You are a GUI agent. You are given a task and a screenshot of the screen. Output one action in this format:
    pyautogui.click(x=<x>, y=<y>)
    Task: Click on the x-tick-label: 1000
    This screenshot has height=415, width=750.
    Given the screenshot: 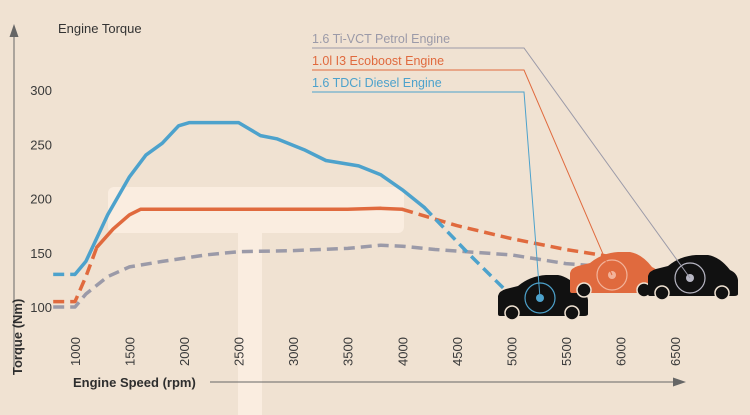 What is the action you would take?
    pyautogui.click(x=75, y=351)
    